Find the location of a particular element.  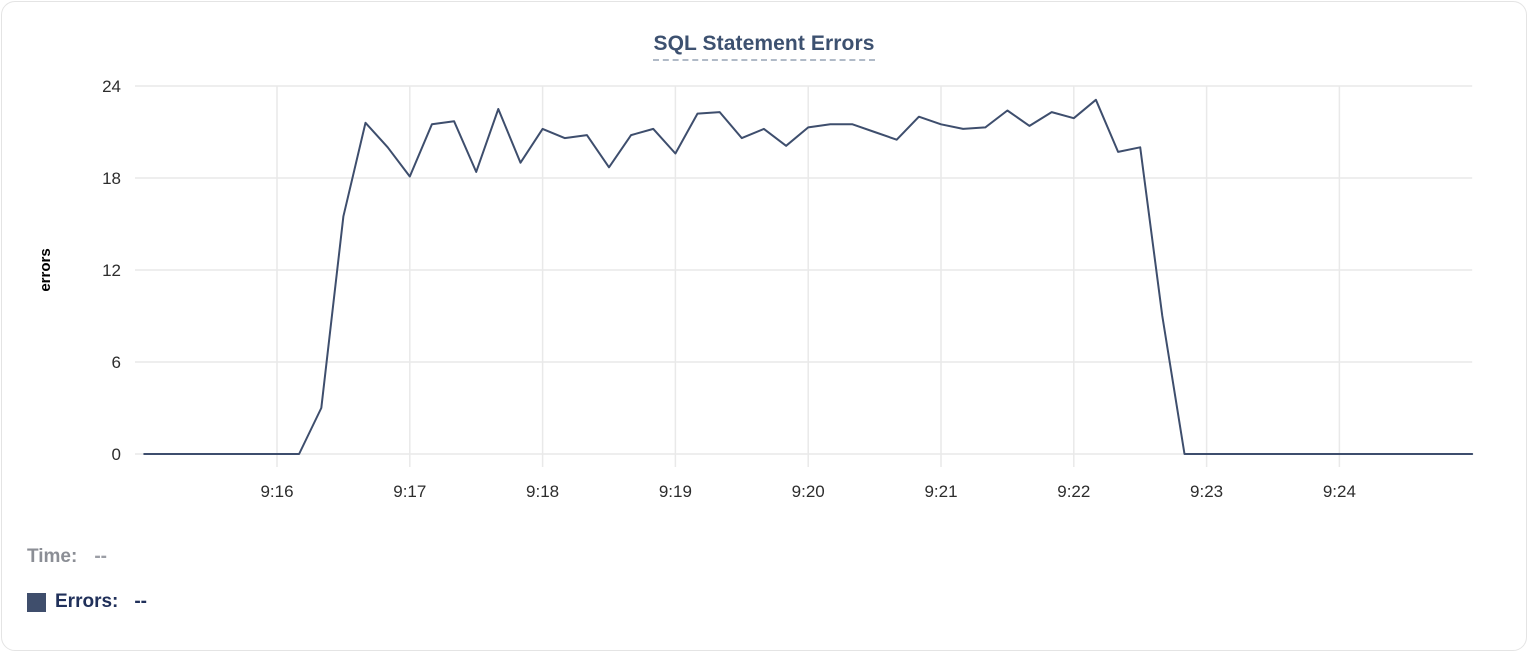

x-tick-label: 9:17 is located at coordinates (409, 491).